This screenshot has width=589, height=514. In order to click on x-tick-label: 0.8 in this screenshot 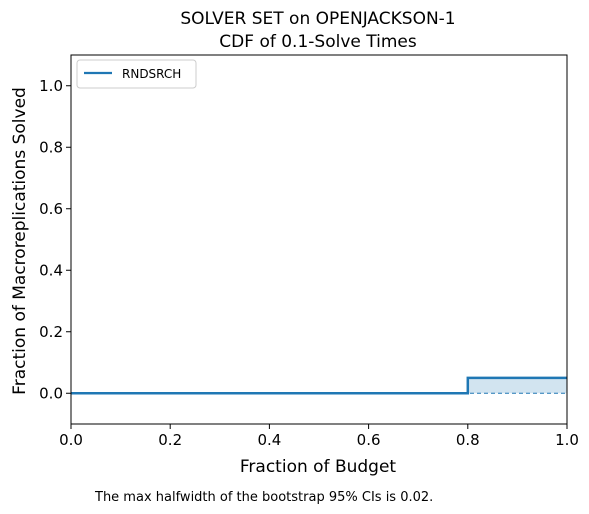, I will do `click(468, 440)`.